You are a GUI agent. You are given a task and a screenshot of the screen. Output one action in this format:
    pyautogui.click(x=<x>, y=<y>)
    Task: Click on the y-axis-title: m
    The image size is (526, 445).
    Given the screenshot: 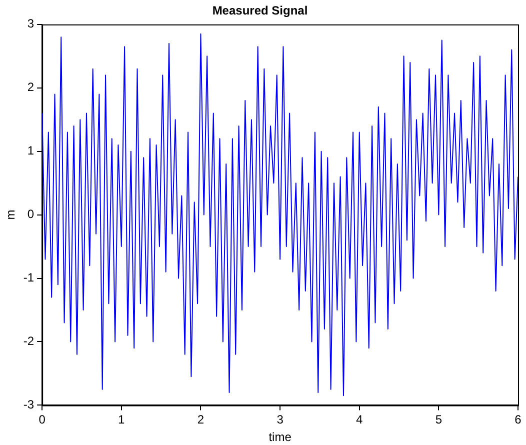 What is the action you would take?
    pyautogui.click(x=11, y=215)
    